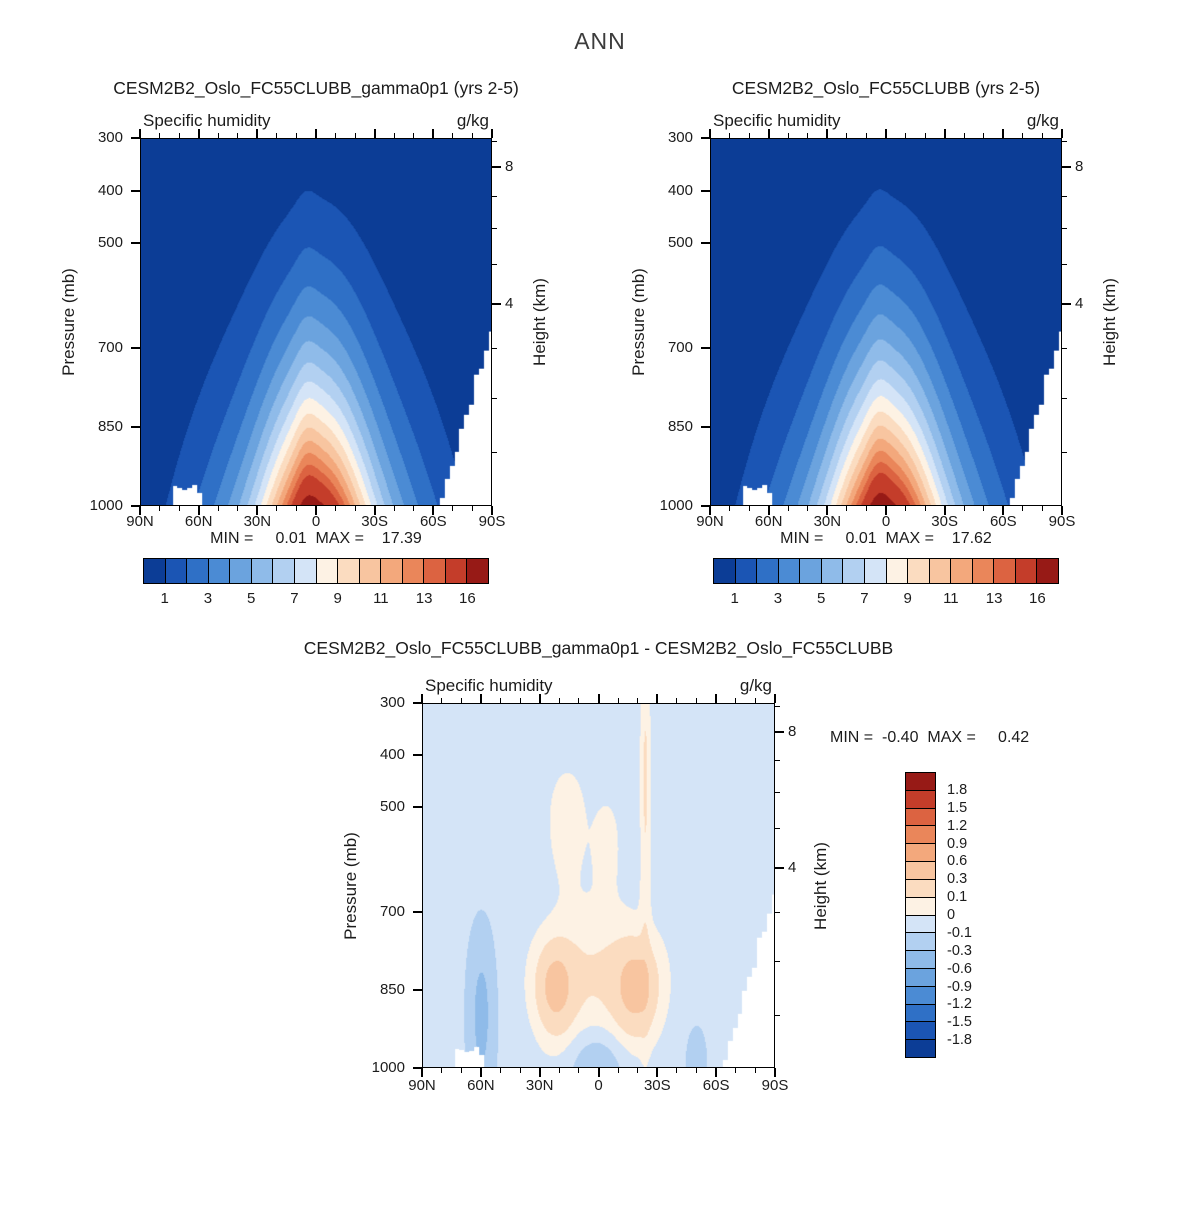 The width and height of the screenshot is (1204, 1206). I want to click on lat-tick-label: 90S, so click(1062, 521).